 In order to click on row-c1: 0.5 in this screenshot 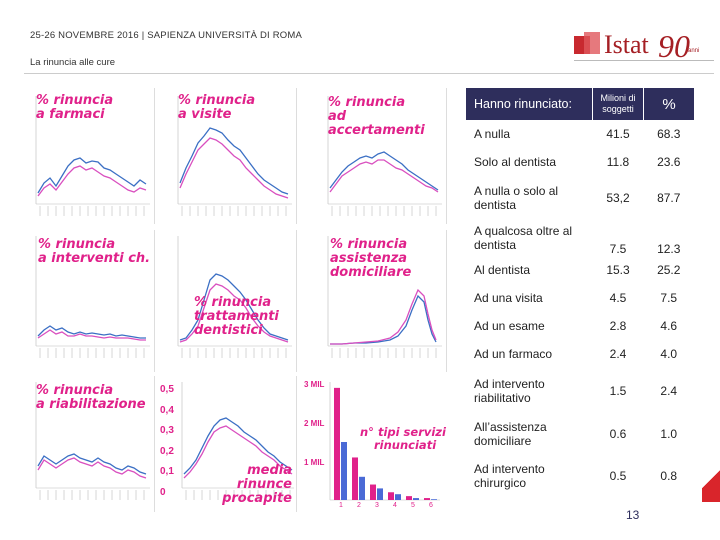, I will do `click(618, 476)`.